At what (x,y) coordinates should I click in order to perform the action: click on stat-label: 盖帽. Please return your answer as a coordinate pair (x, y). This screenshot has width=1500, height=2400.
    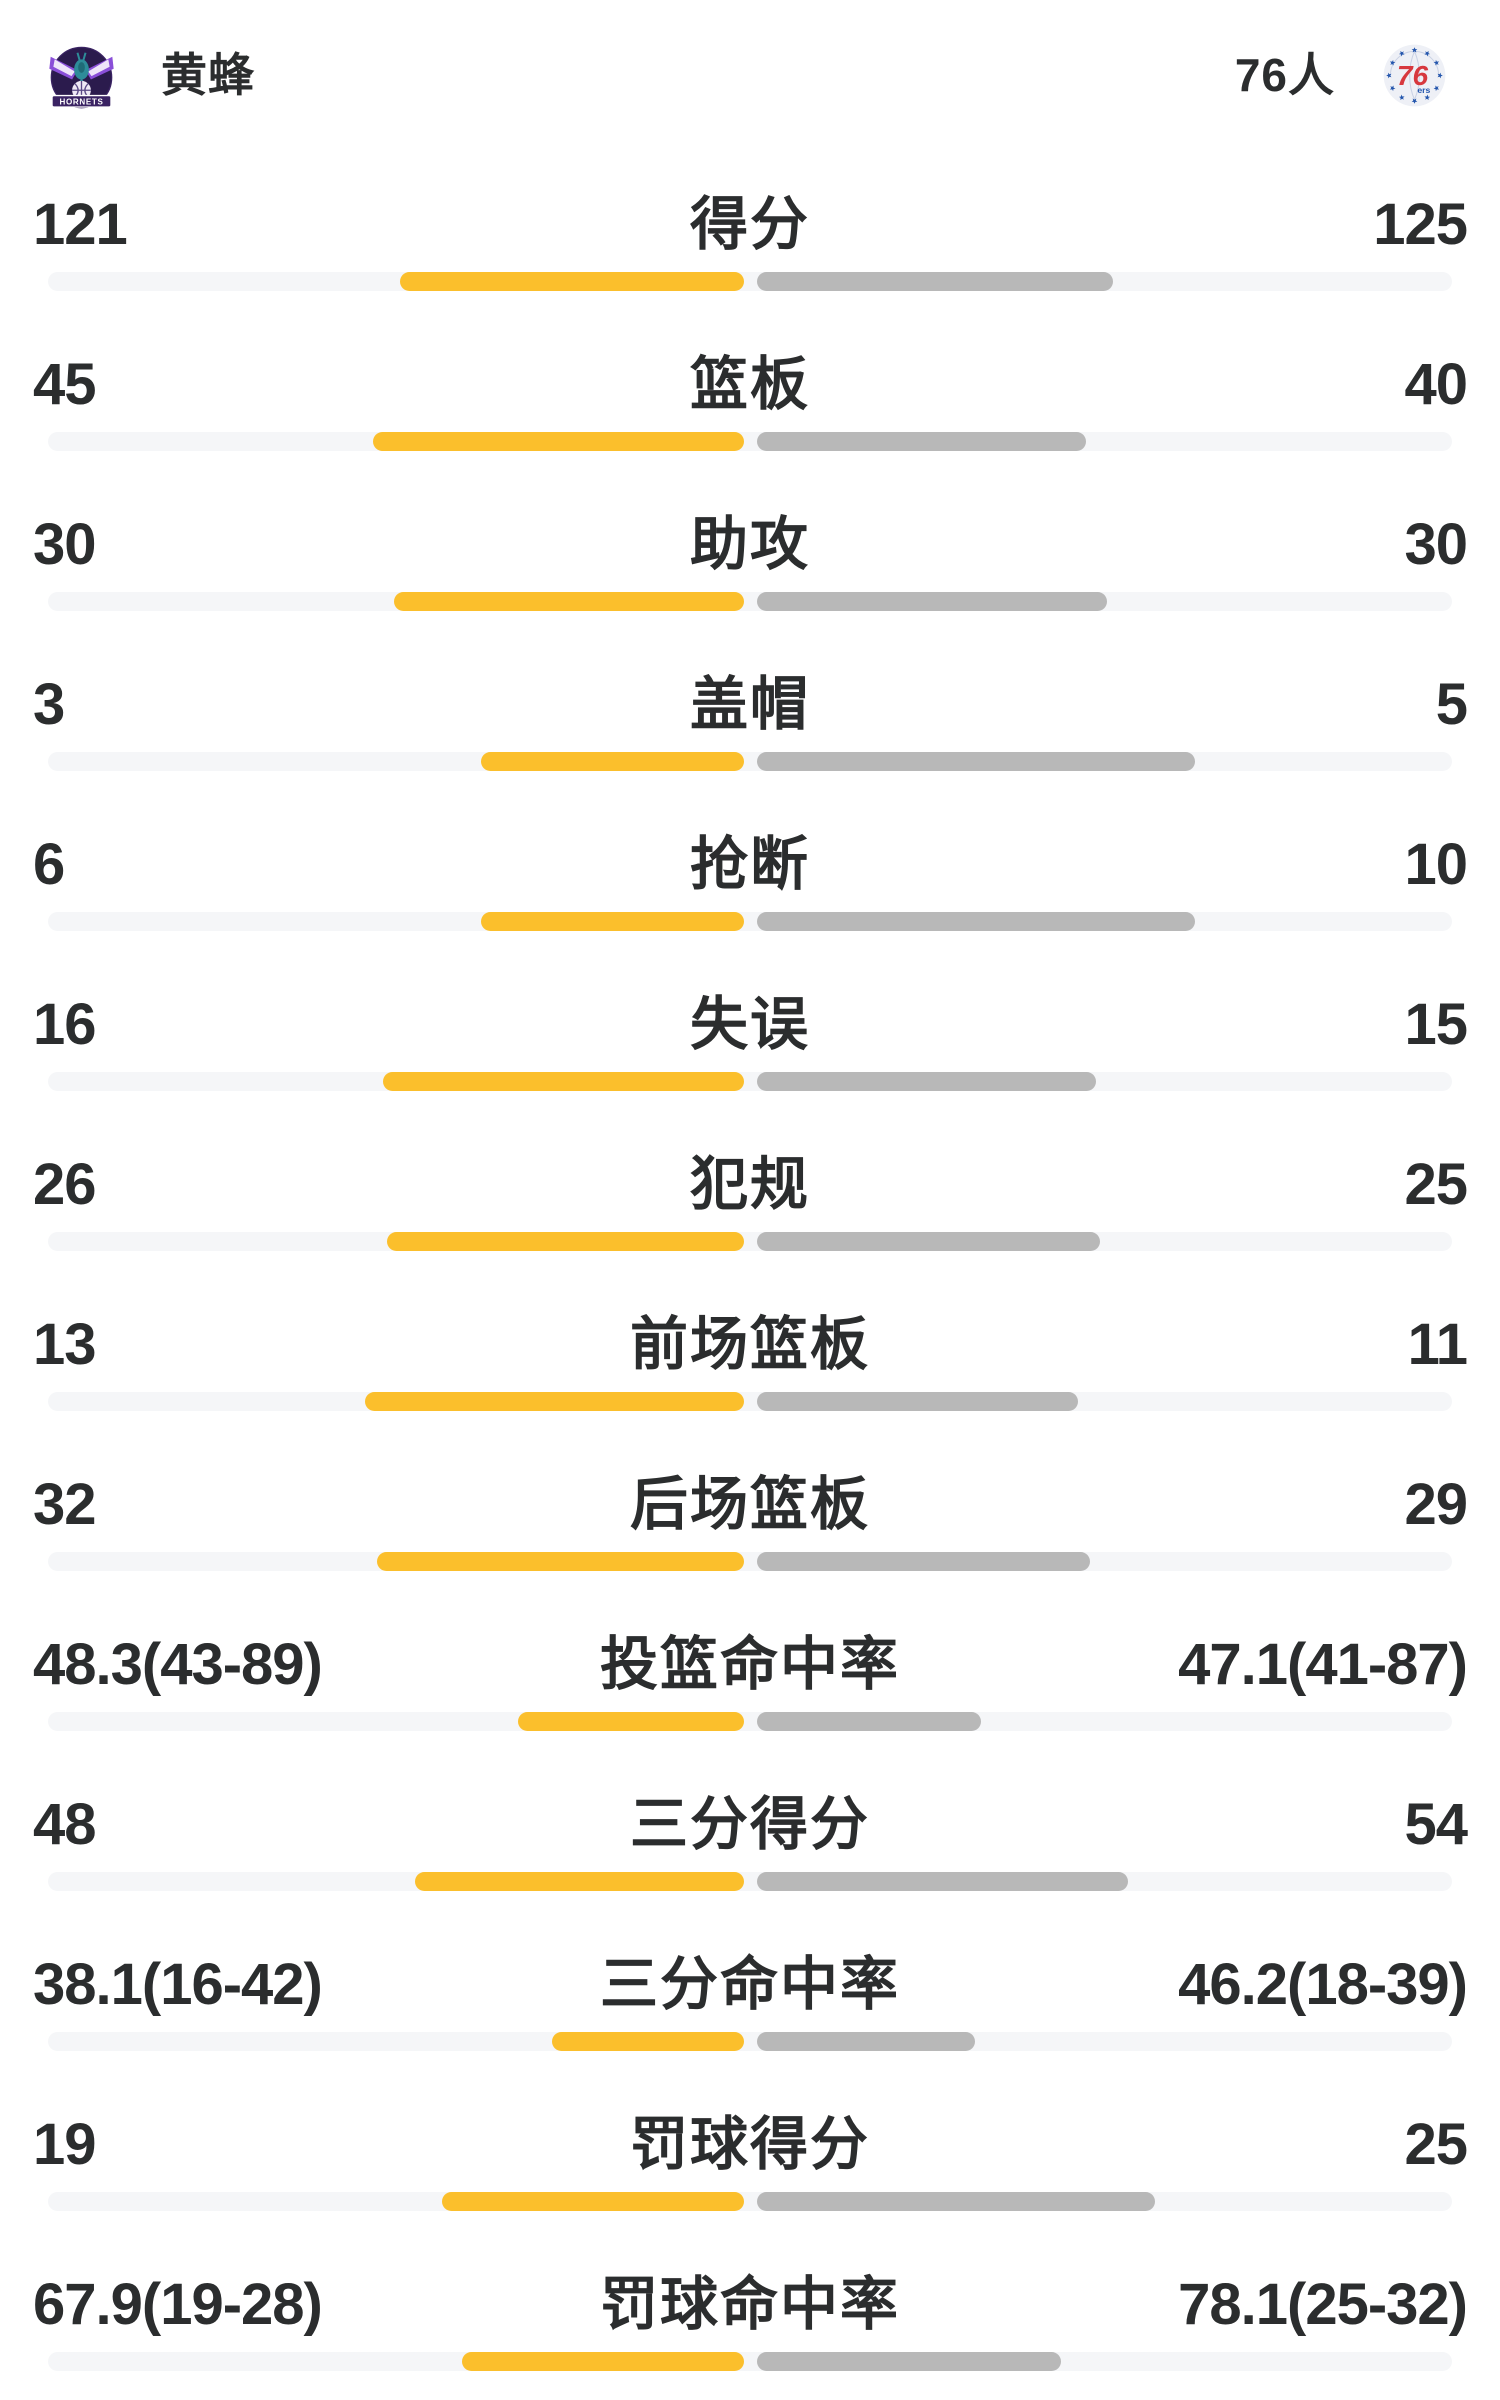
    Looking at the image, I should click on (749, 704).